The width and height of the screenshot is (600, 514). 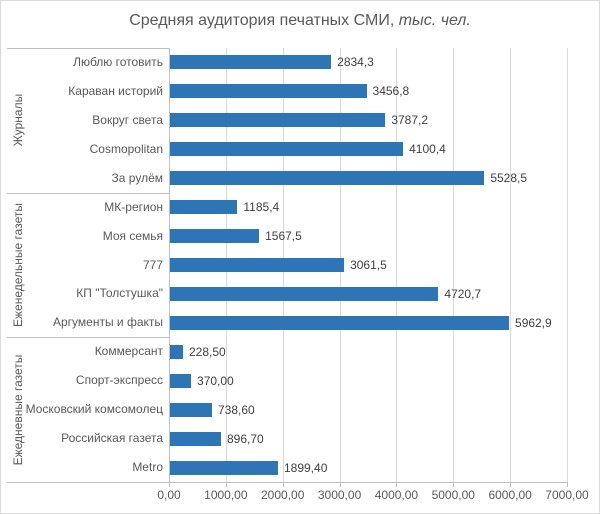 I want to click on bar-value-label: 228,50, so click(x=207, y=351).